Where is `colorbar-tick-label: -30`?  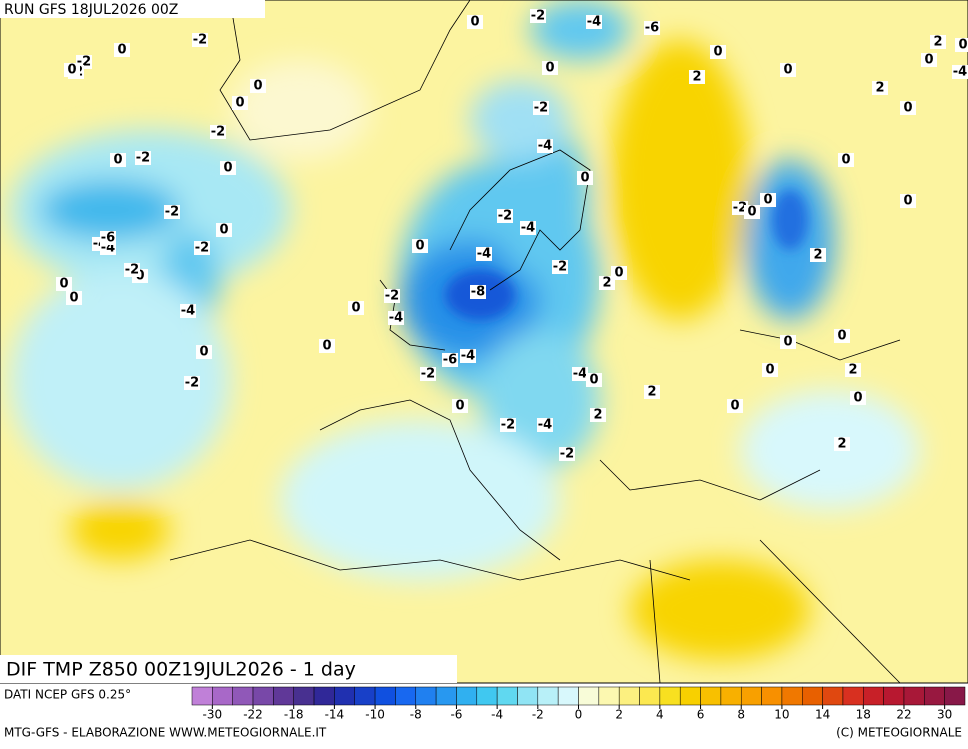 colorbar-tick-label: -30 is located at coordinates (213, 715).